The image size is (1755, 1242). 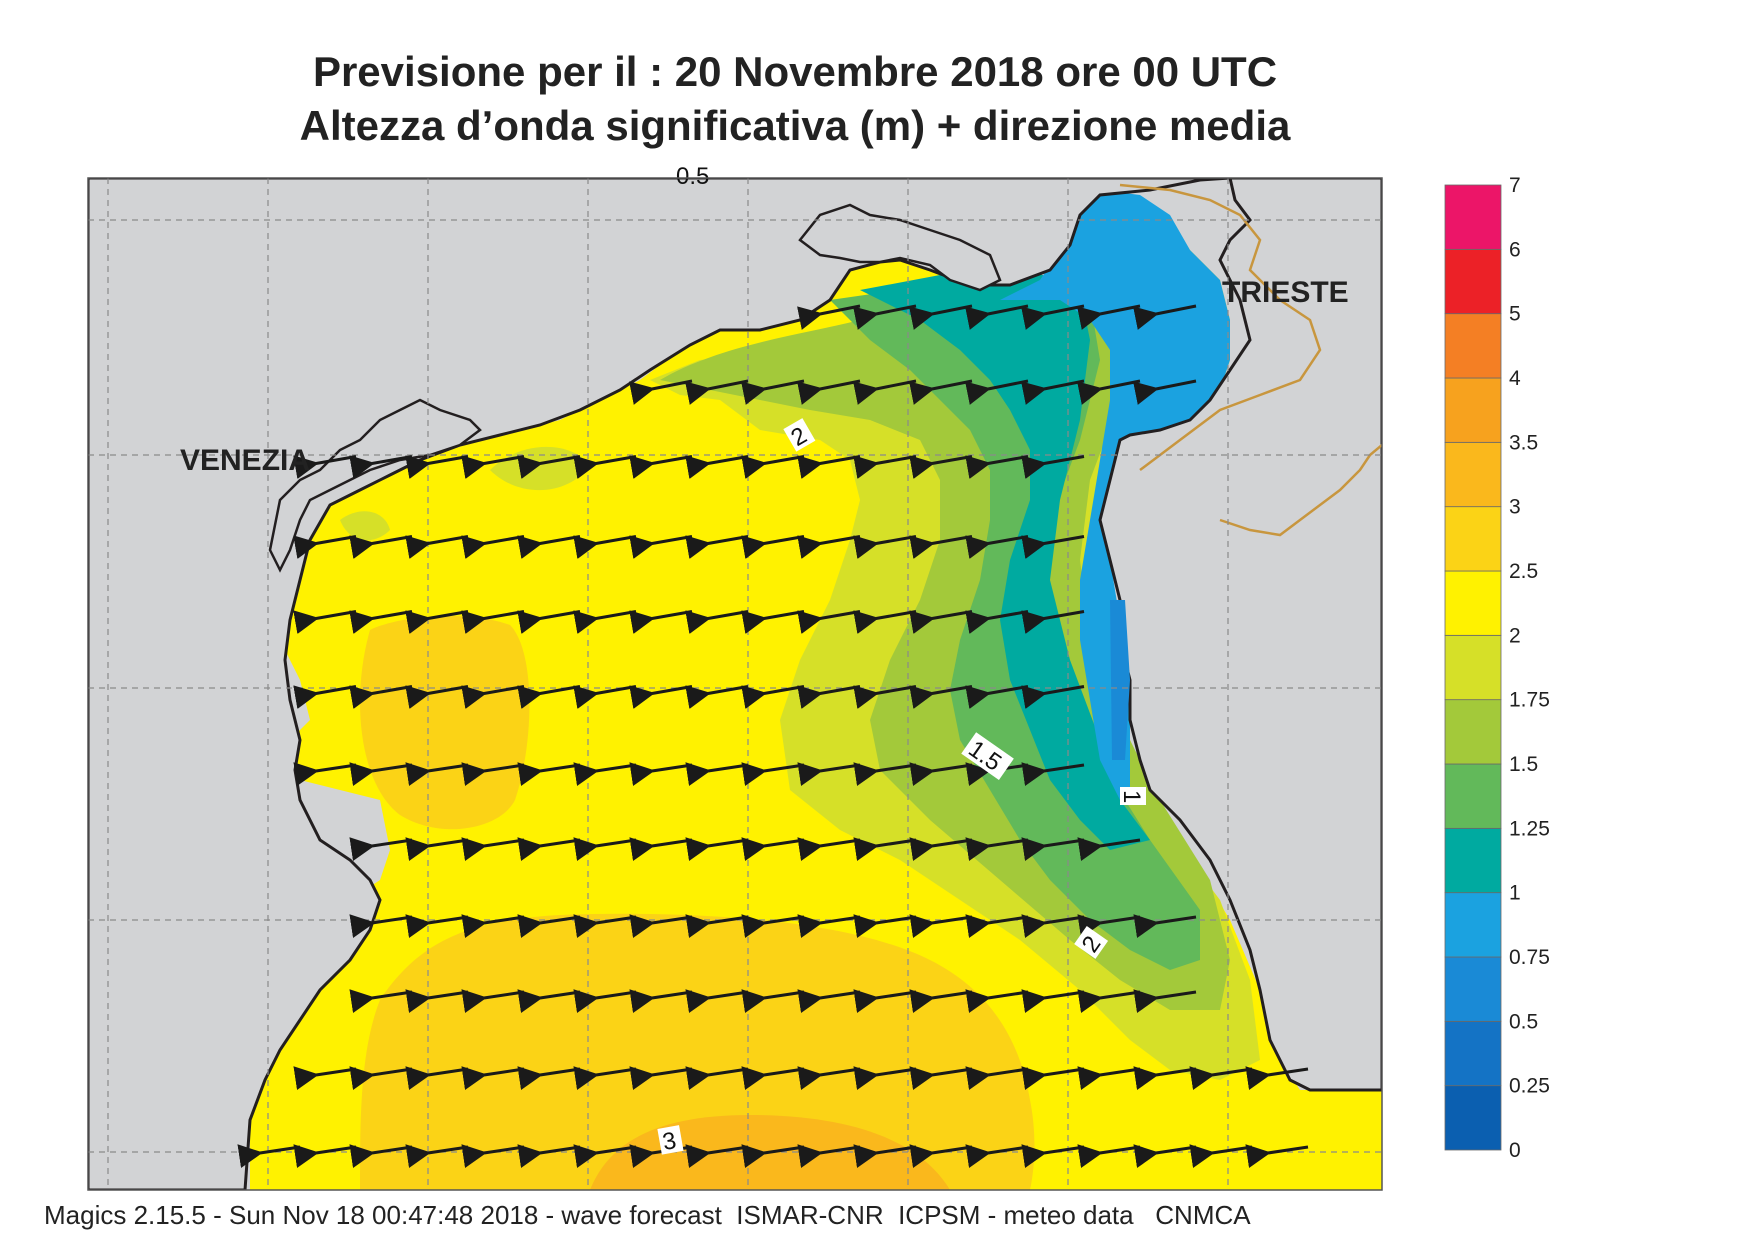 I want to click on colorbar-label: 0, so click(x=1515, y=1150).